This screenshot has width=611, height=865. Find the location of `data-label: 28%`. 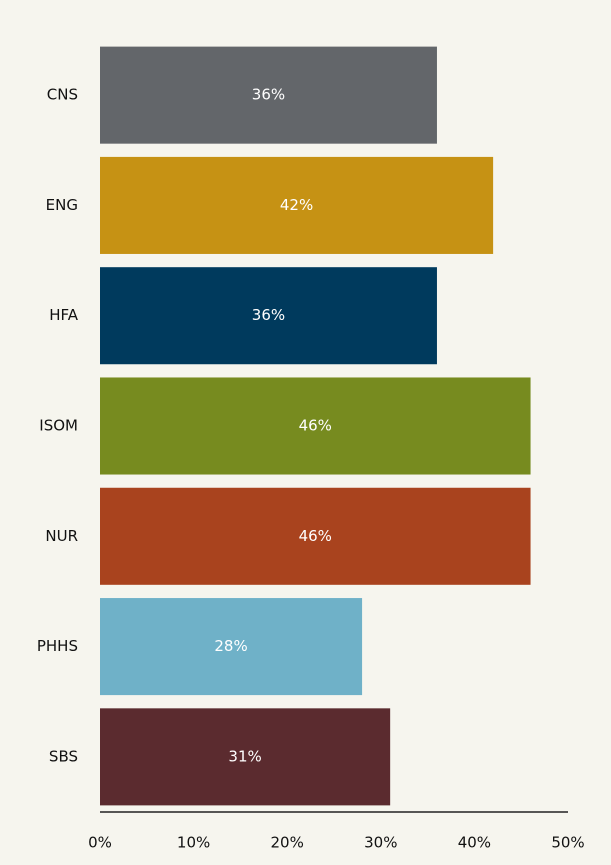

data-label: 28% is located at coordinates (230, 646).